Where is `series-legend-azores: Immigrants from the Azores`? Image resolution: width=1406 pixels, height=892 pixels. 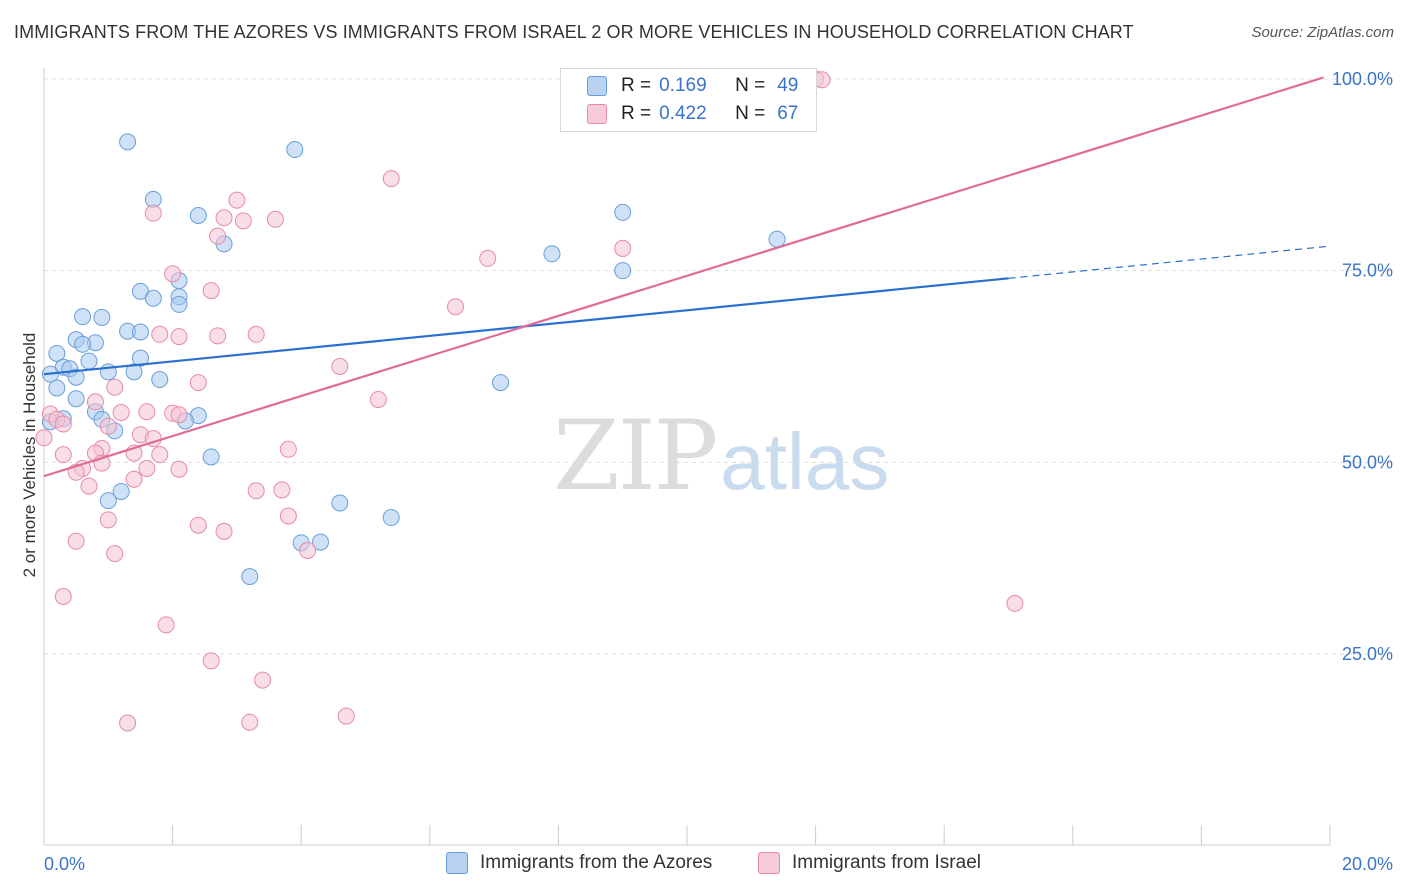
series-legend-azores: Immigrants from the Azores is located at coordinates (579, 863).